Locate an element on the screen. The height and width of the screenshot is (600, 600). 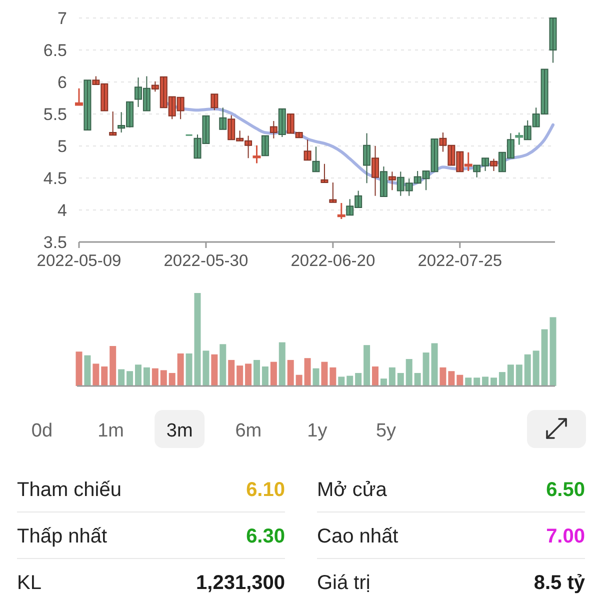
y-tick-label: 3.5 is located at coordinates (55, 242).